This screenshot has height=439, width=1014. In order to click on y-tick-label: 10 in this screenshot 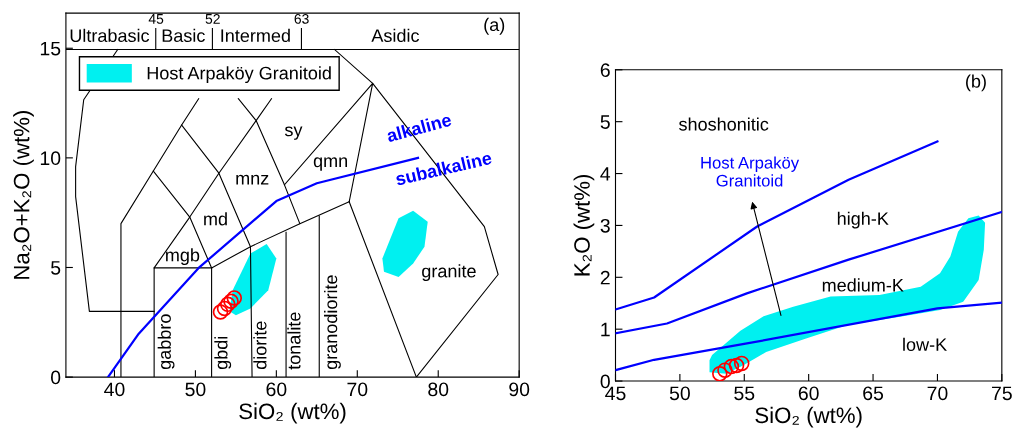, I will do `click(50, 158)`.